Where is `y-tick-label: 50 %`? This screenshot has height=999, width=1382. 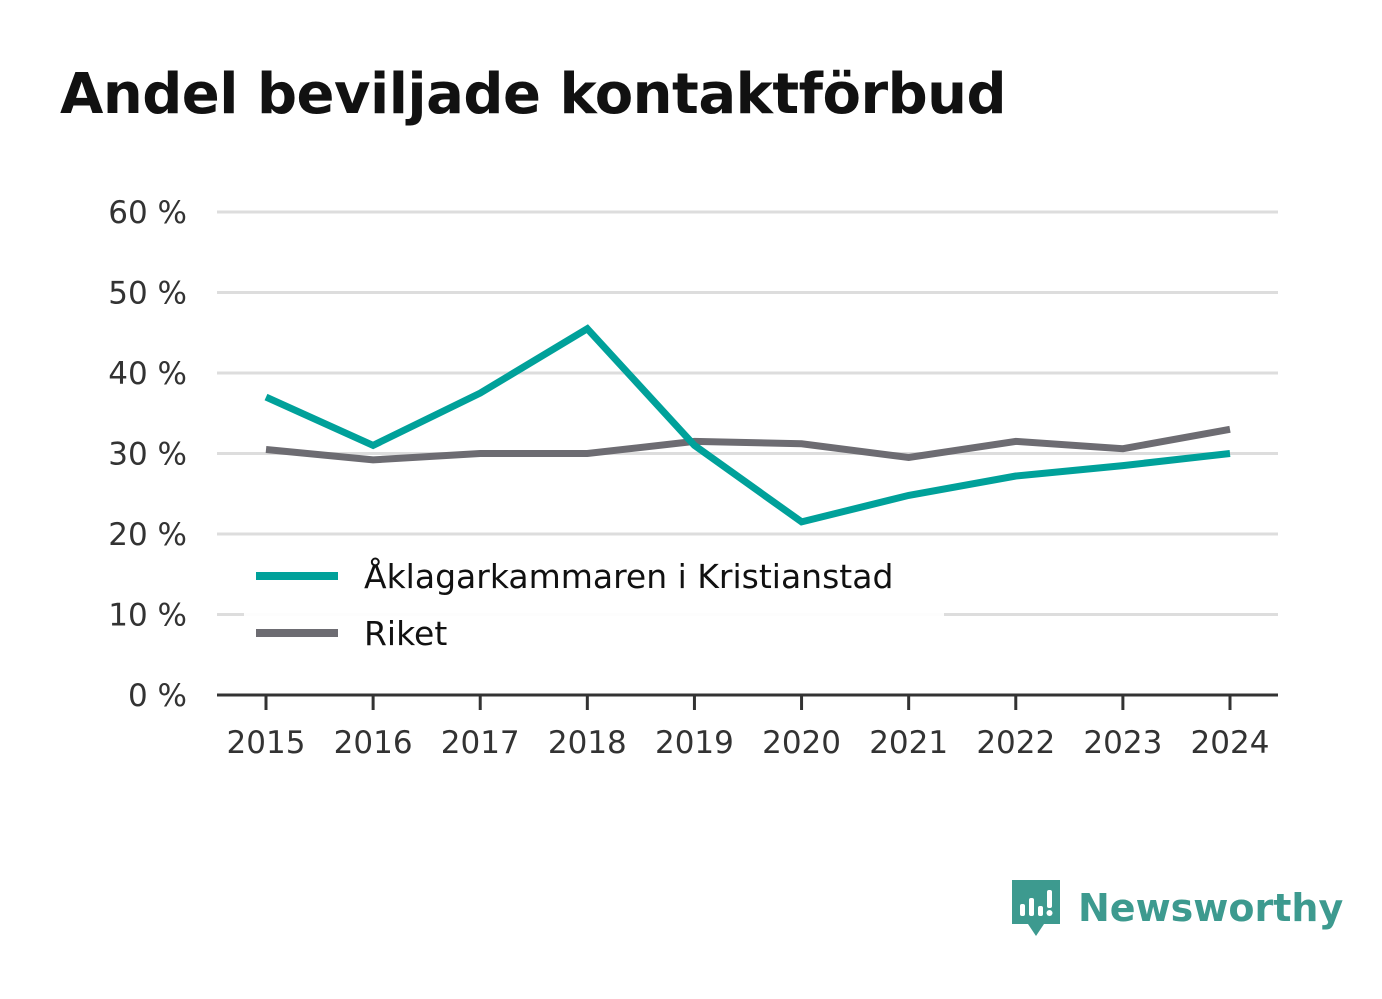
y-tick-label: 50 % is located at coordinates (147, 294).